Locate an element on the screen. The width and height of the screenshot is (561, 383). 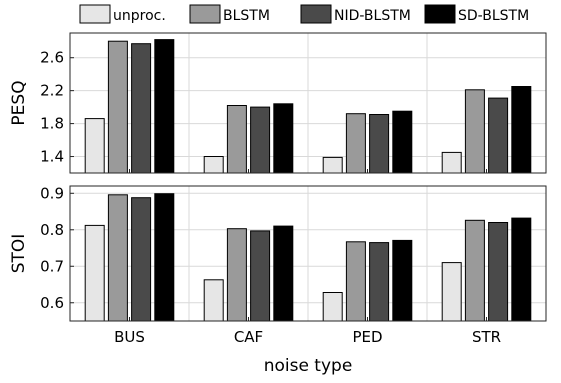
x-tick-label: BUS is located at coordinates (129, 337).